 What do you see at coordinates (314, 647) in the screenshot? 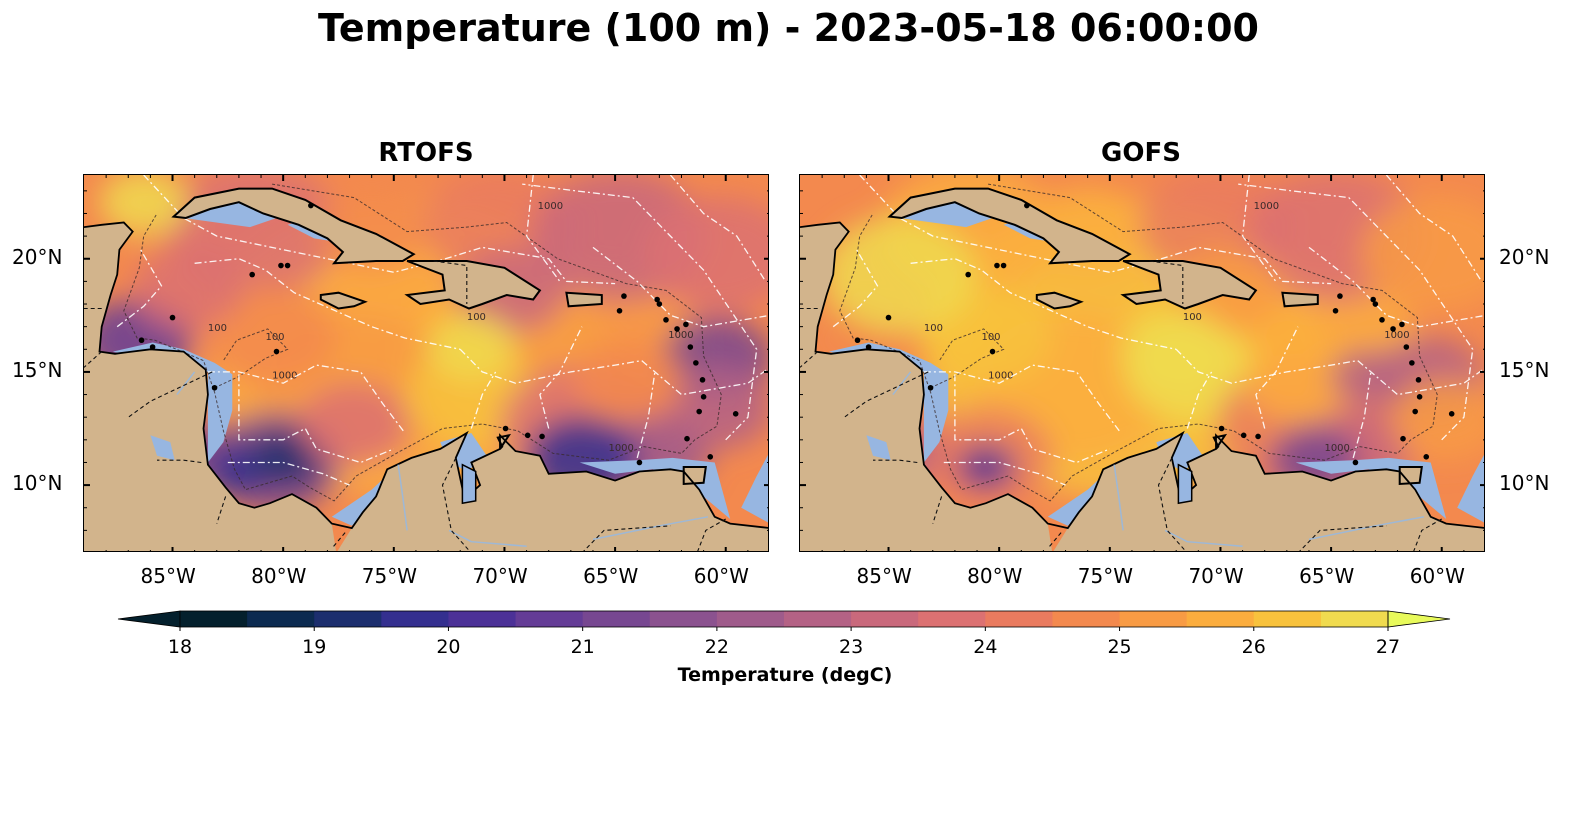
I see `colorbar-tick-label: 19` at bounding box center [314, 647].